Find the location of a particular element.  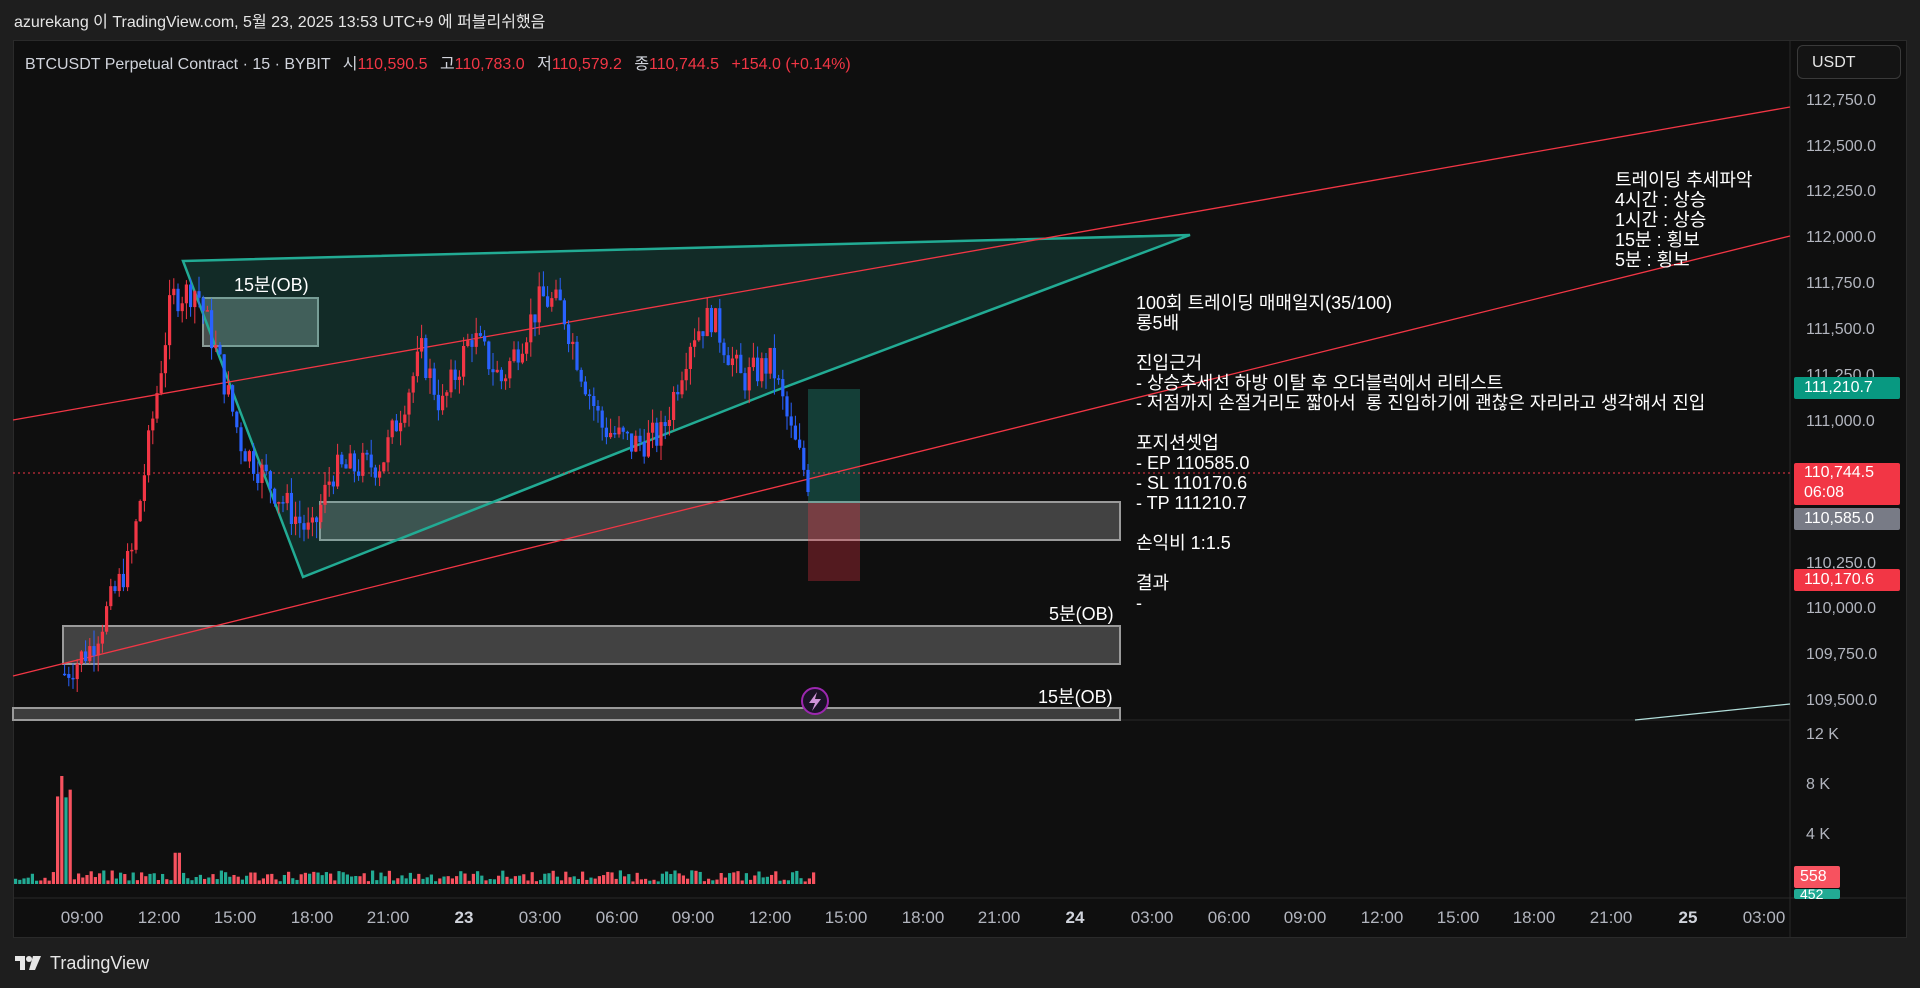

setup-title: 포지션셋업 is located at coordinates (1177, 443).